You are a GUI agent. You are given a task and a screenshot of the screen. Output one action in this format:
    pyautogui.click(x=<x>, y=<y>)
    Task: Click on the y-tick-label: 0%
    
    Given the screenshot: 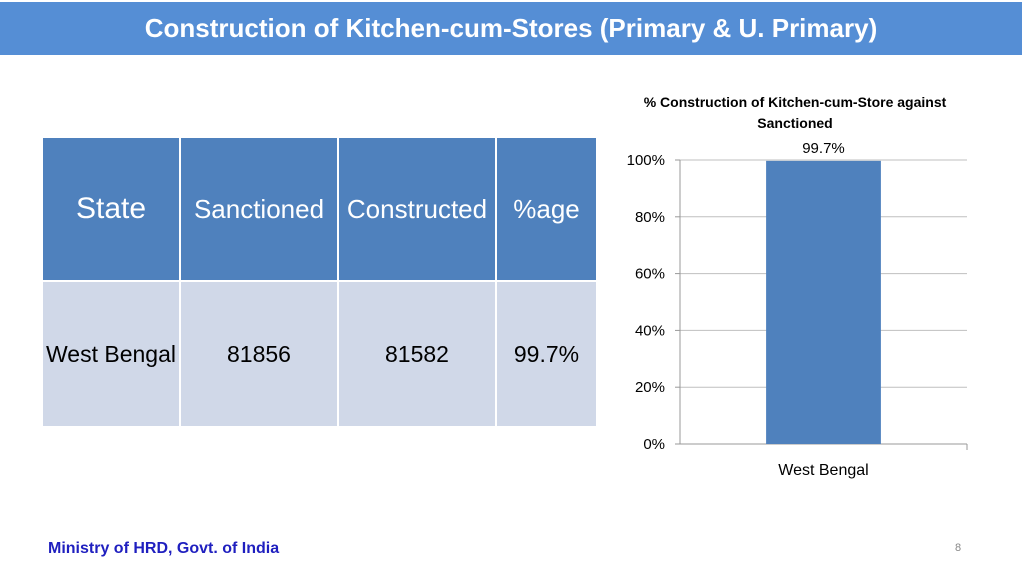 What is the action you would take?
    pyautogui.click(x=654, y=444)
    